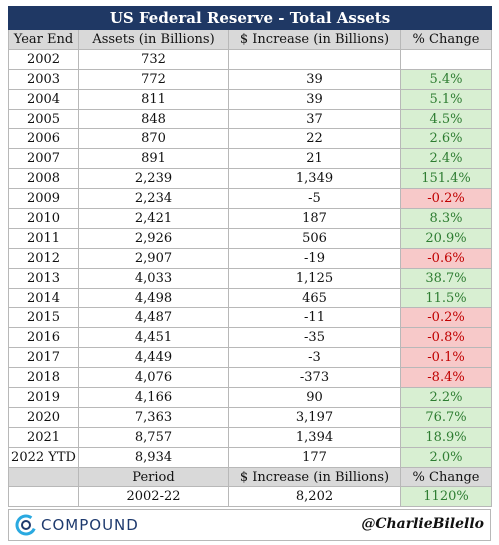  Describe the element at coordinates (446, 258) in the screenshot. I see `change-cell: -0.6%` at that location.